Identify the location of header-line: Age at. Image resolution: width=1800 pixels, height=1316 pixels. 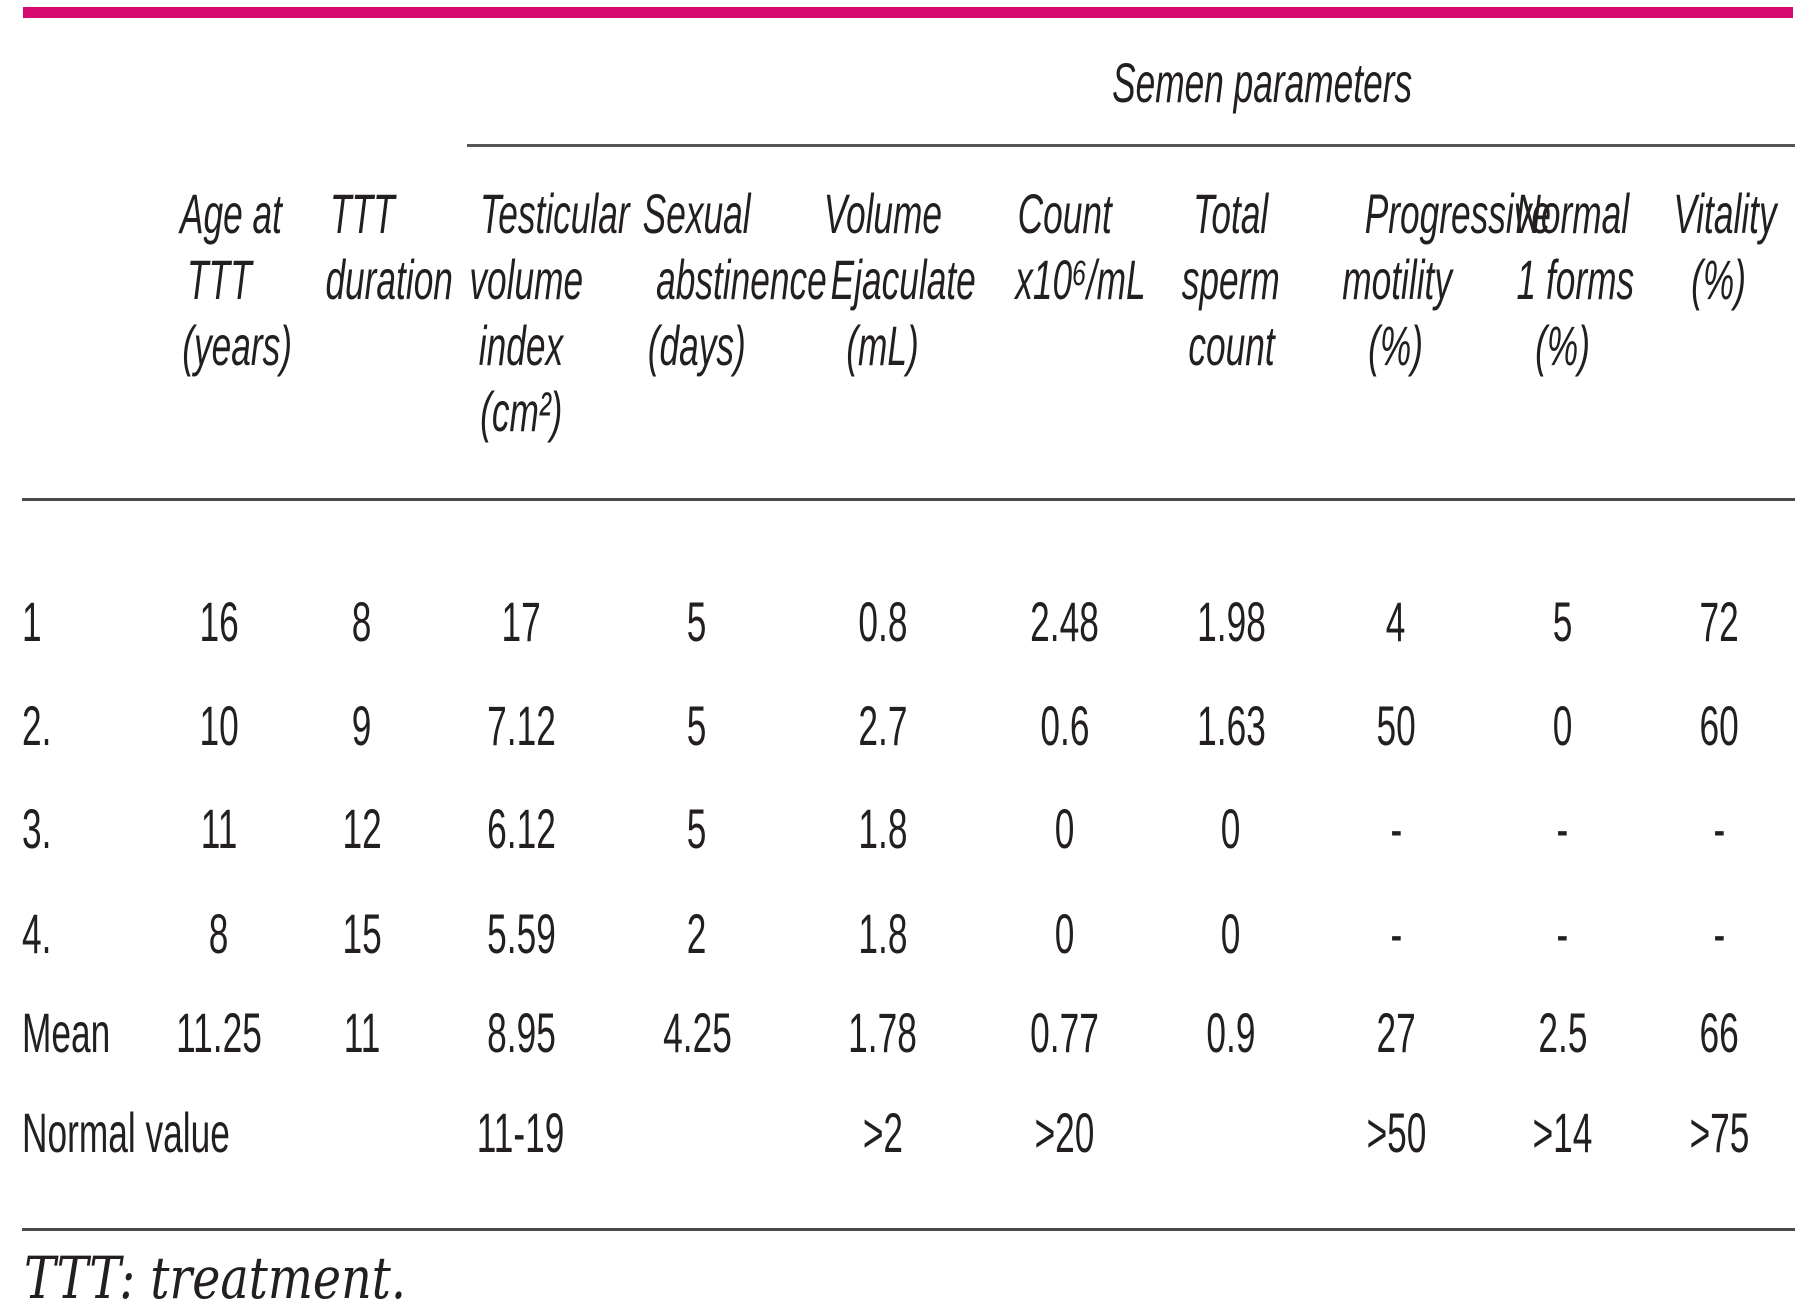
(230, 213).